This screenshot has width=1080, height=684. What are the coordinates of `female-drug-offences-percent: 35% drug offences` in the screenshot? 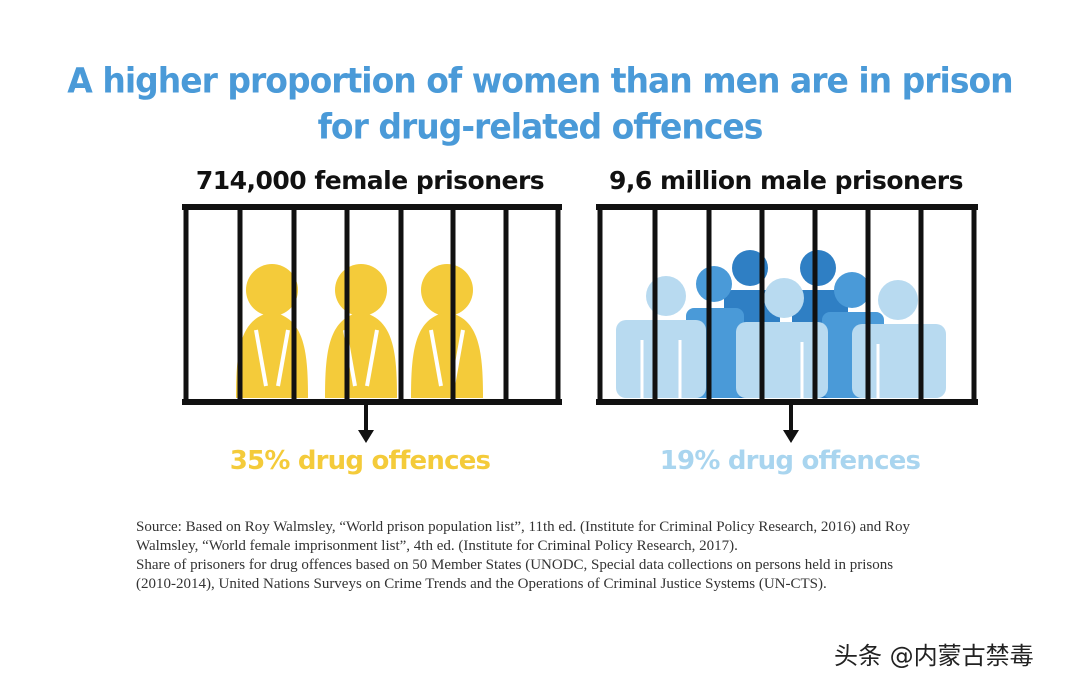 It's located at (360, 461).